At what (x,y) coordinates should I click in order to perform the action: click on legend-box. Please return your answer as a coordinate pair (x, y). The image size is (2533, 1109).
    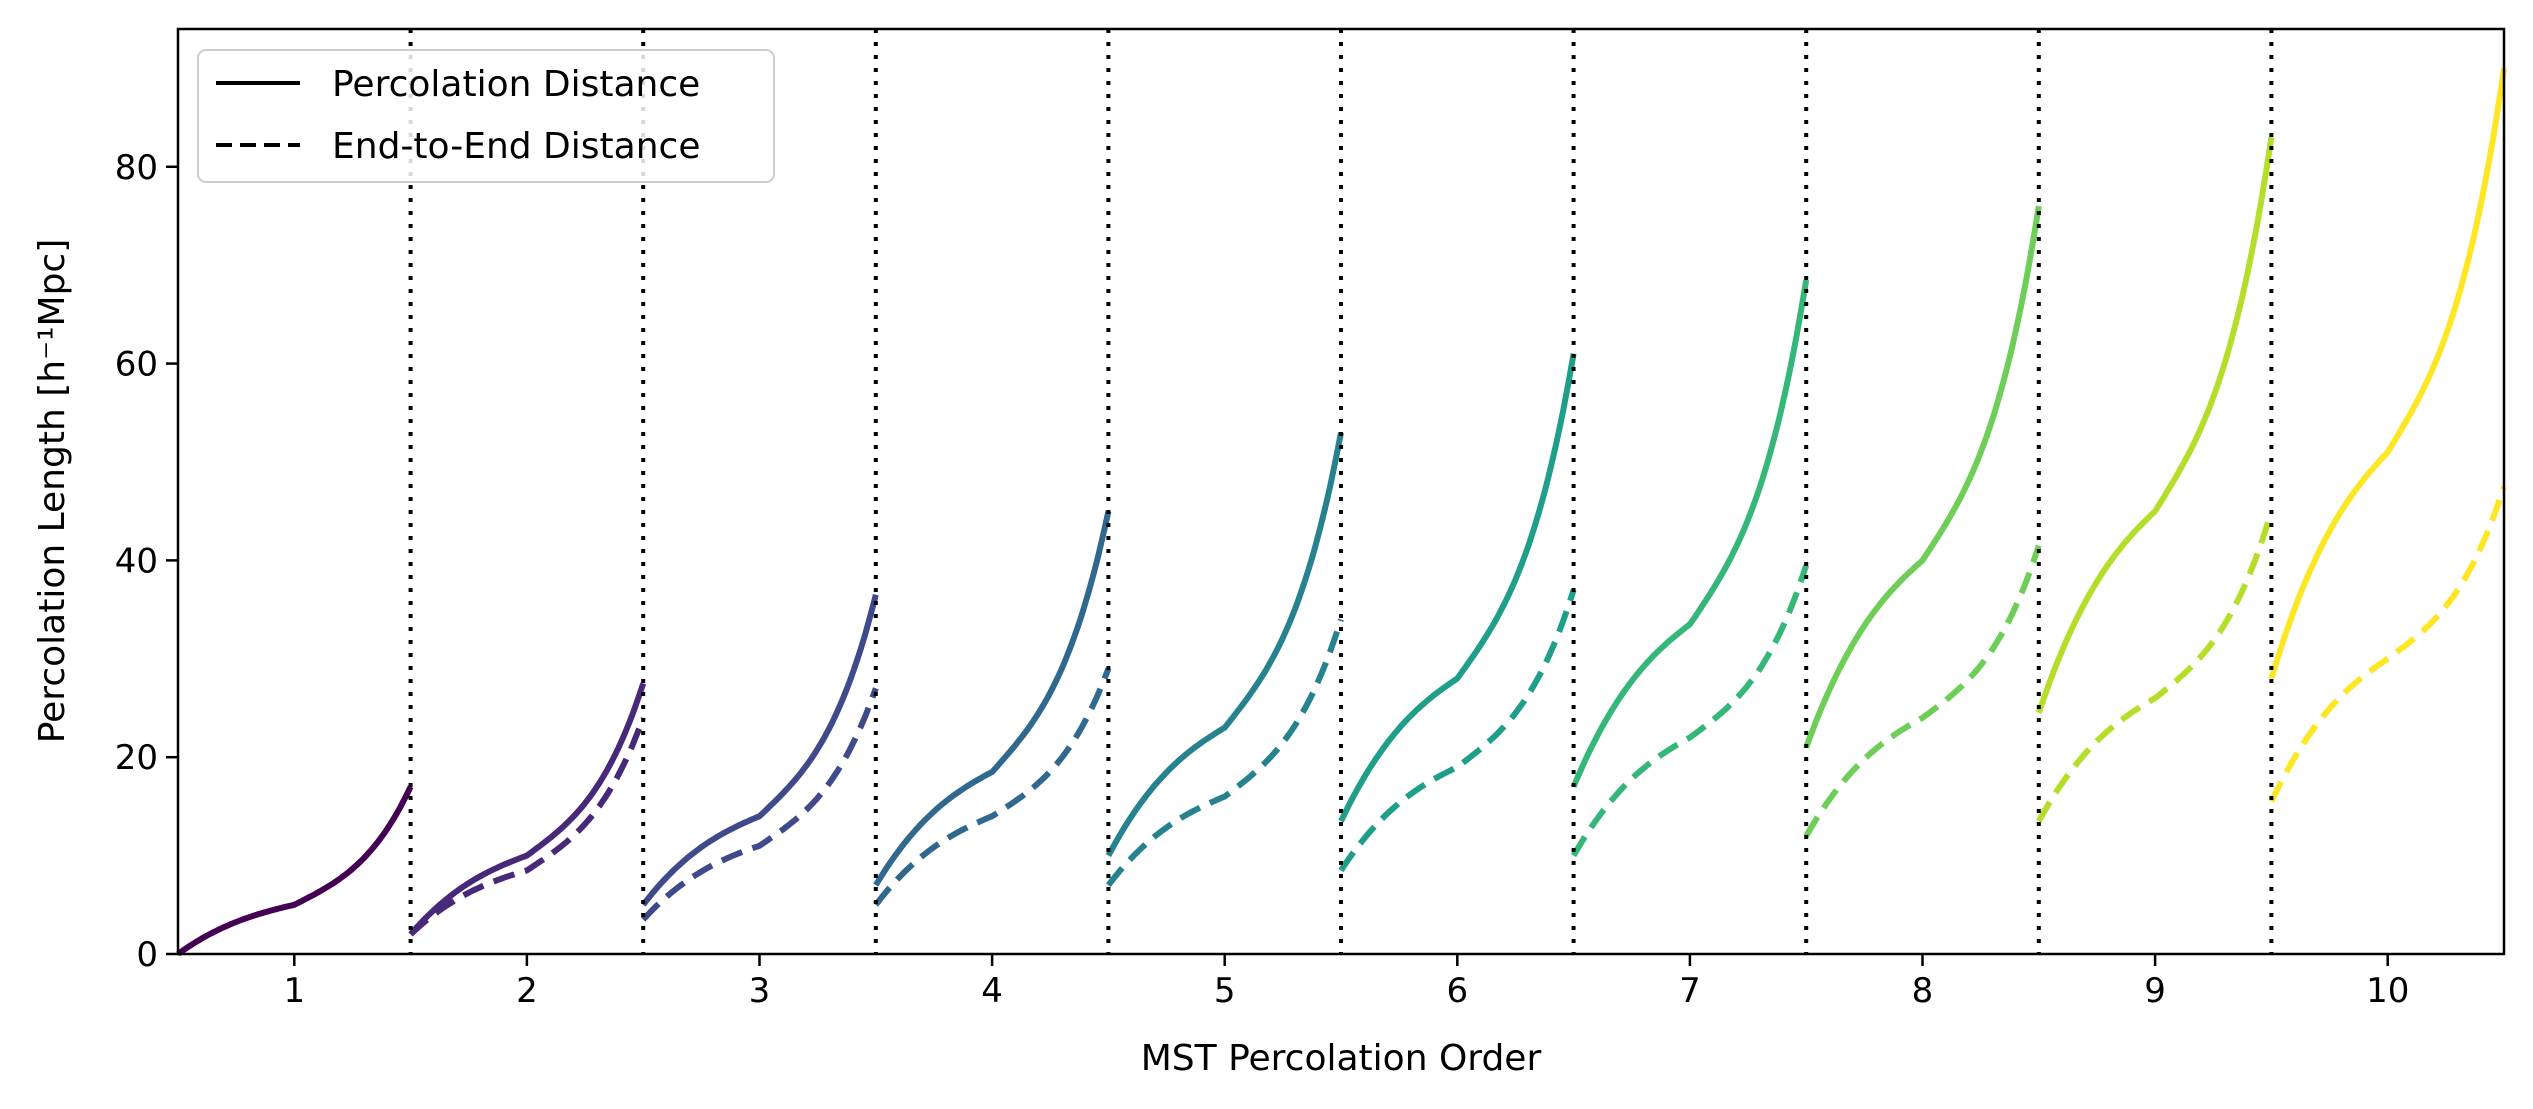
    Looking at the image, I should click on (486, 116).